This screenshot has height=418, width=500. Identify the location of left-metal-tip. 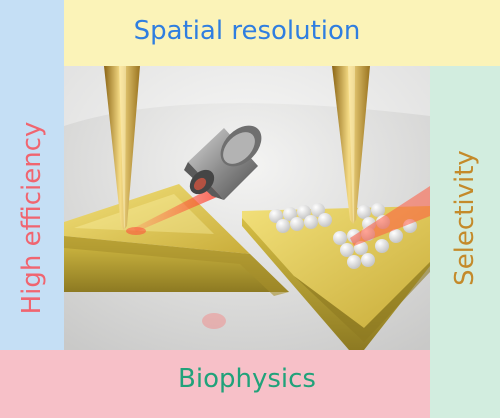
(122, 148).